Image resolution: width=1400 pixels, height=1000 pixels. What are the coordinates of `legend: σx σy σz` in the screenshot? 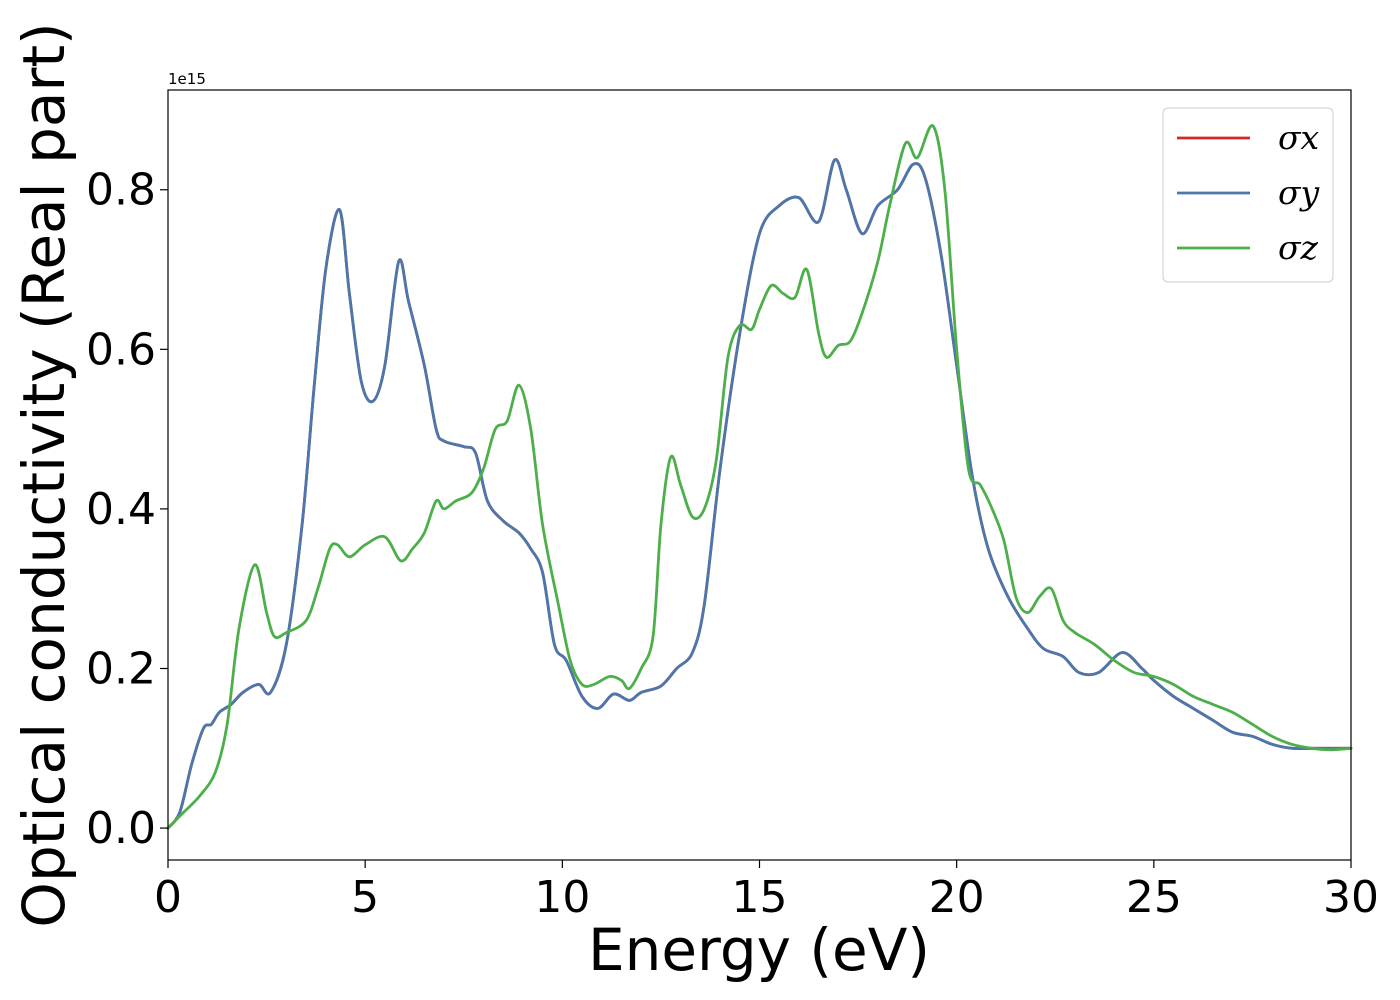 It's located at (1248, 195).